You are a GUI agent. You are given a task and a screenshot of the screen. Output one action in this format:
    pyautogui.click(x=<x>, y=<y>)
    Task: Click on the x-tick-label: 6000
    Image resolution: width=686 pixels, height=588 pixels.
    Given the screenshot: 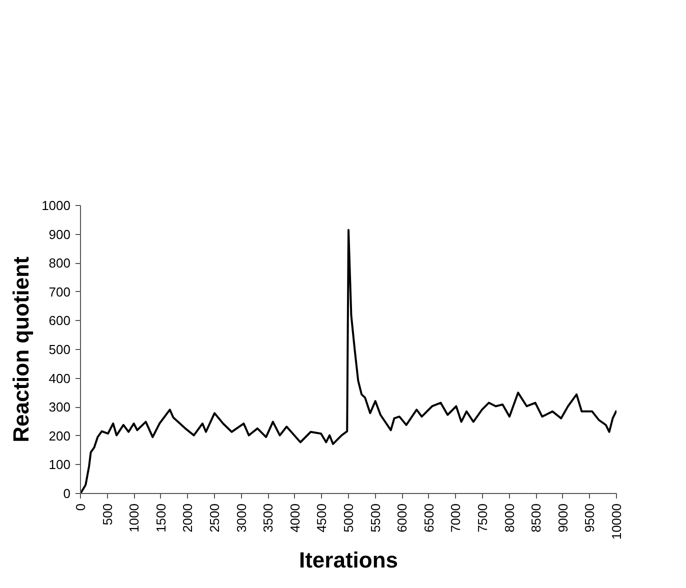 What is the action you would take?
    pyautogui.click(x=402, y=518)
    